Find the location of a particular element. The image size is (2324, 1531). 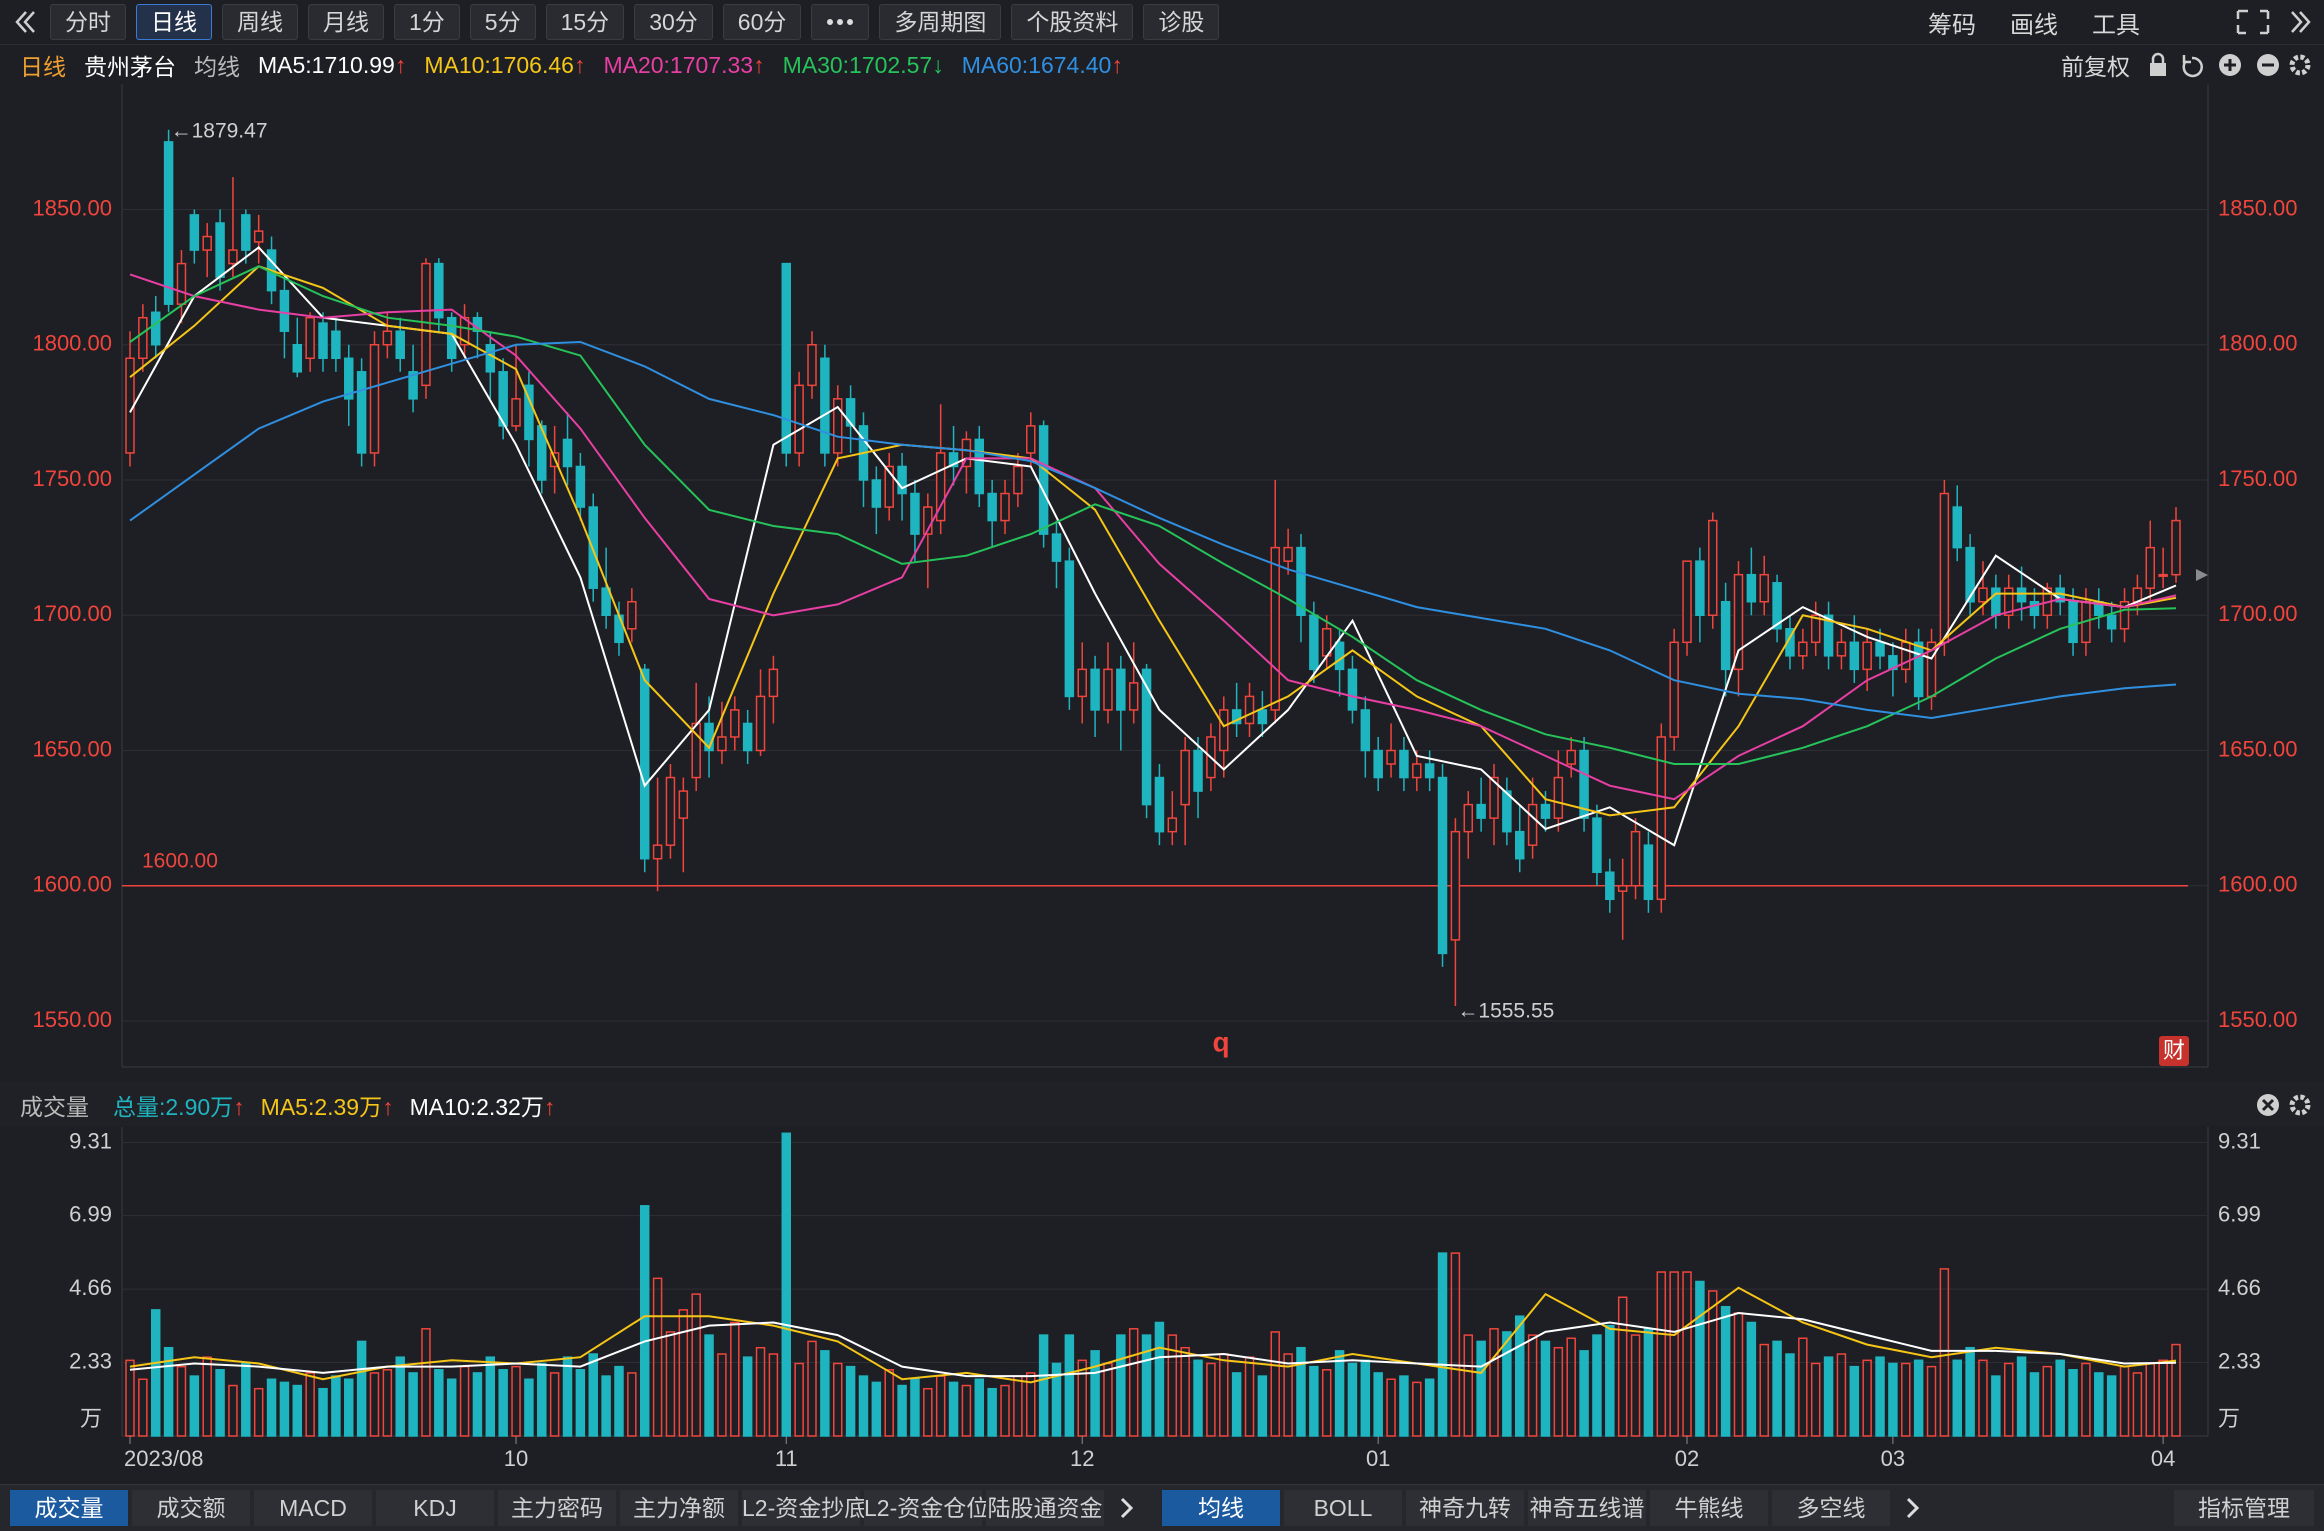

period-button: 日线 is located at coordinates (174, 22).